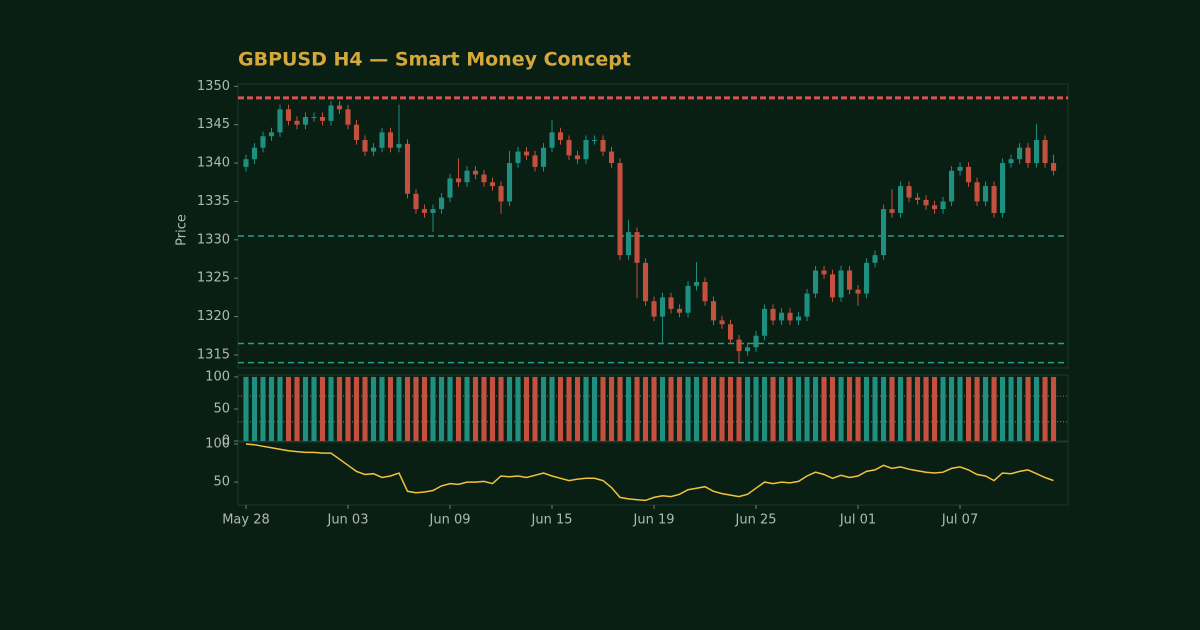 The width and height of the screenshot is (1200, 630). I want to click on rsi-line, so click(649, 472).